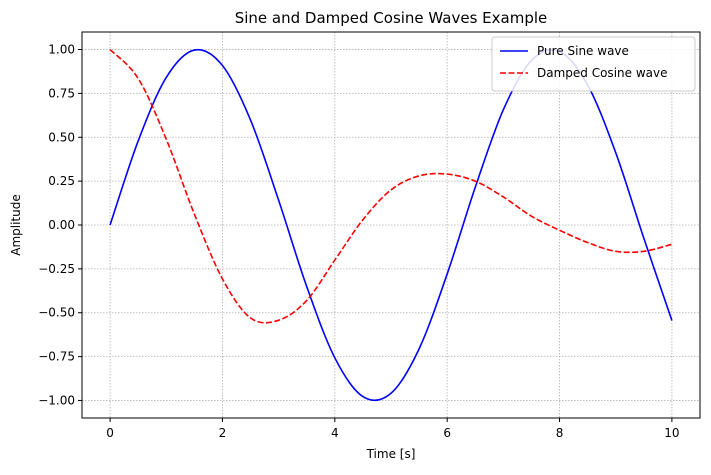 Image resolution: width=711 pixels, height=475 pixels. I want to click on x-tick-label: 8, so click(560, 433).